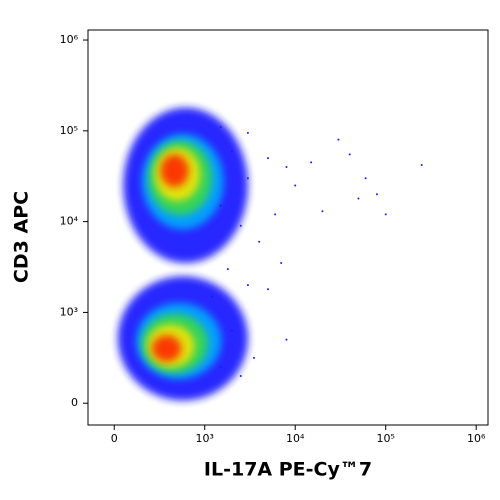  What do you see at coordinates (386, 438) in the screenshot?
I see `x-tick-label: 10⁵` at bounding box center [386, 438].